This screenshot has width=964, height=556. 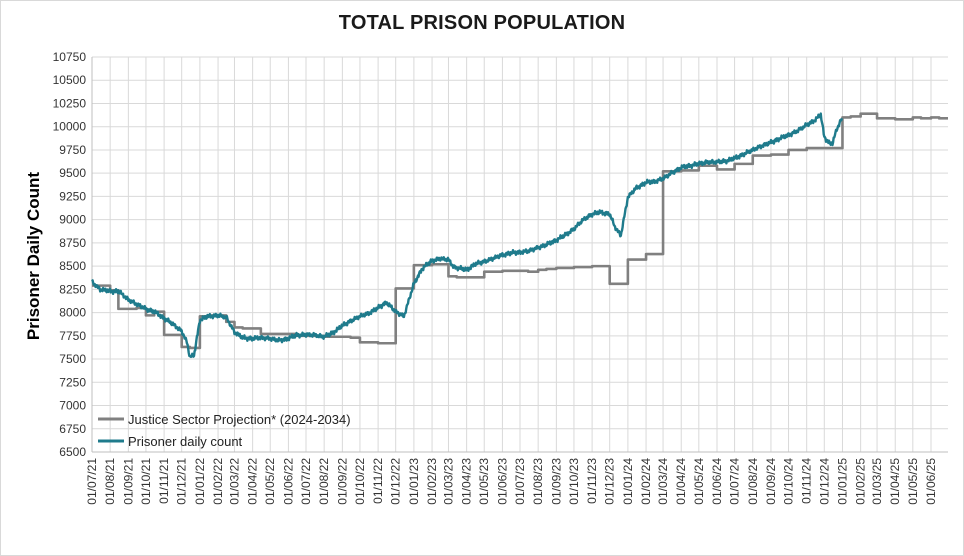 I want to click on legend-label-projection: Justice Sector Projection* (2024-2034), so click(x=239, y=419).